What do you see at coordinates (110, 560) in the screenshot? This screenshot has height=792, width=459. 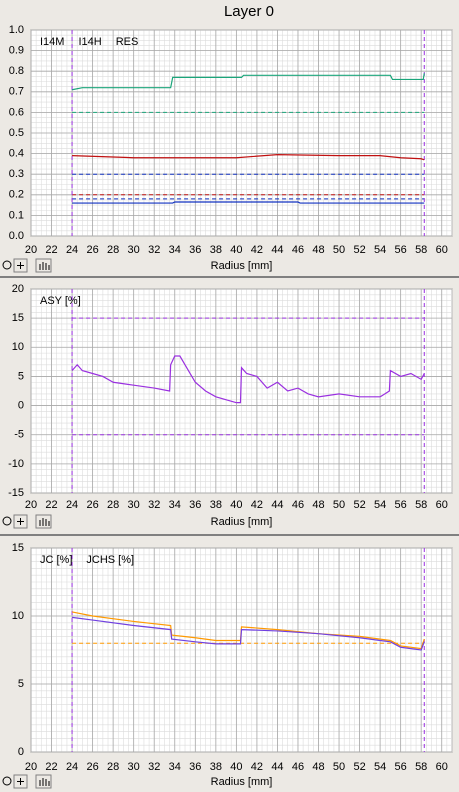 I see `legend-label: JCHS [%]` at bounding box center [110, 560].